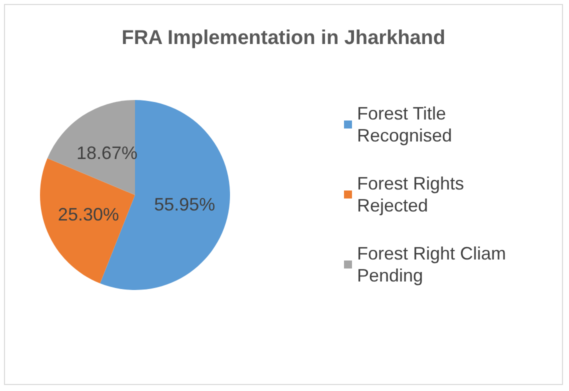 The height and width of the screenshot is (391, 569). I want to click on legend-label: Forest Title Recognised, so click(404, 125).